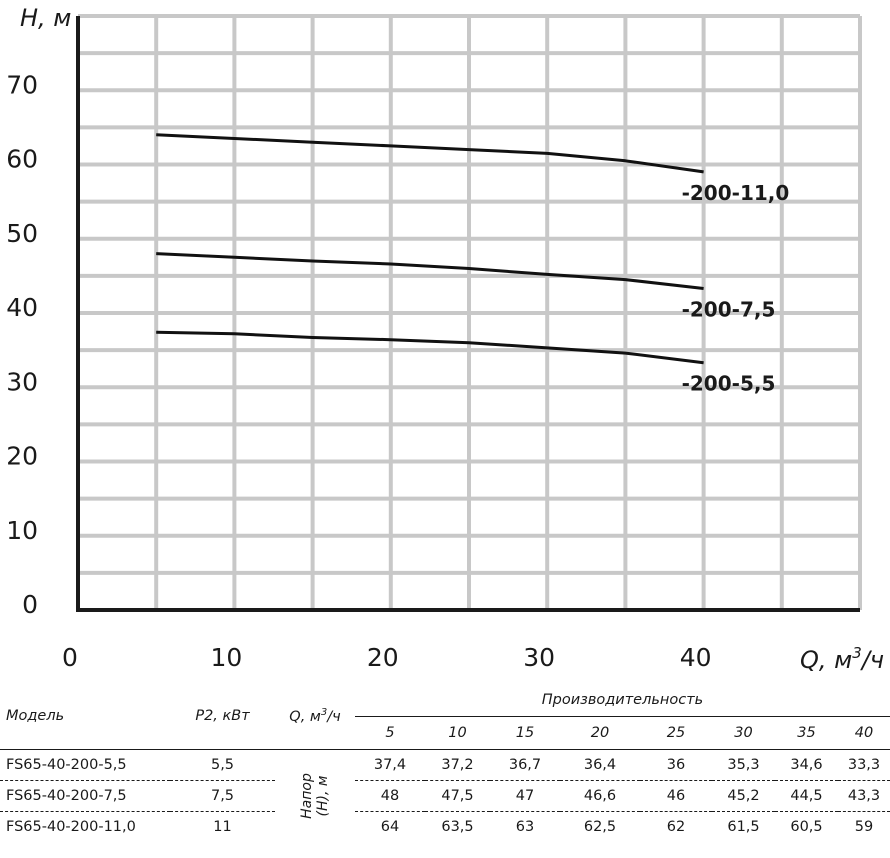 The height and width of the screenshot is (858, 890). What do you see at coordinates (806, 733) in the screenshot?
I see `header-q-value: 35` at bounding box center [806, 733].